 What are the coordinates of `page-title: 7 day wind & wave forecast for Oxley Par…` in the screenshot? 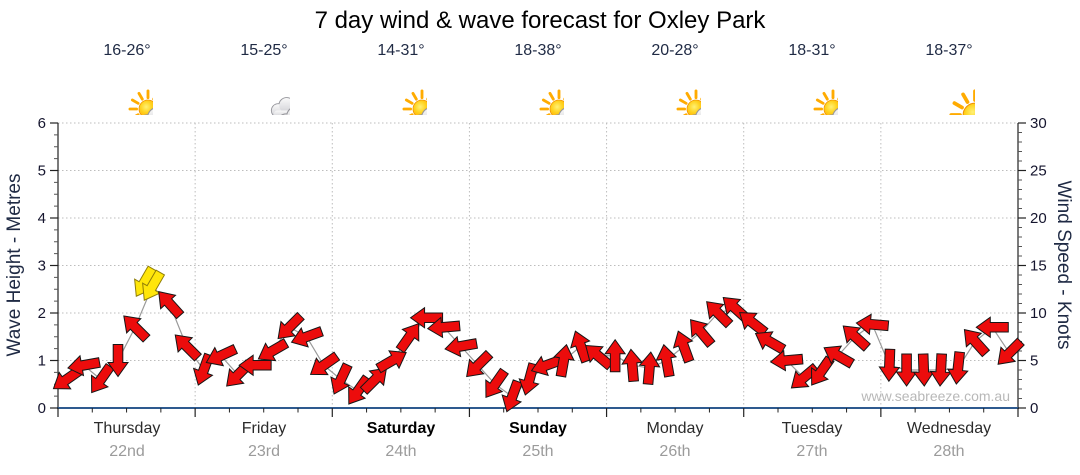 It's located at (540, 20).